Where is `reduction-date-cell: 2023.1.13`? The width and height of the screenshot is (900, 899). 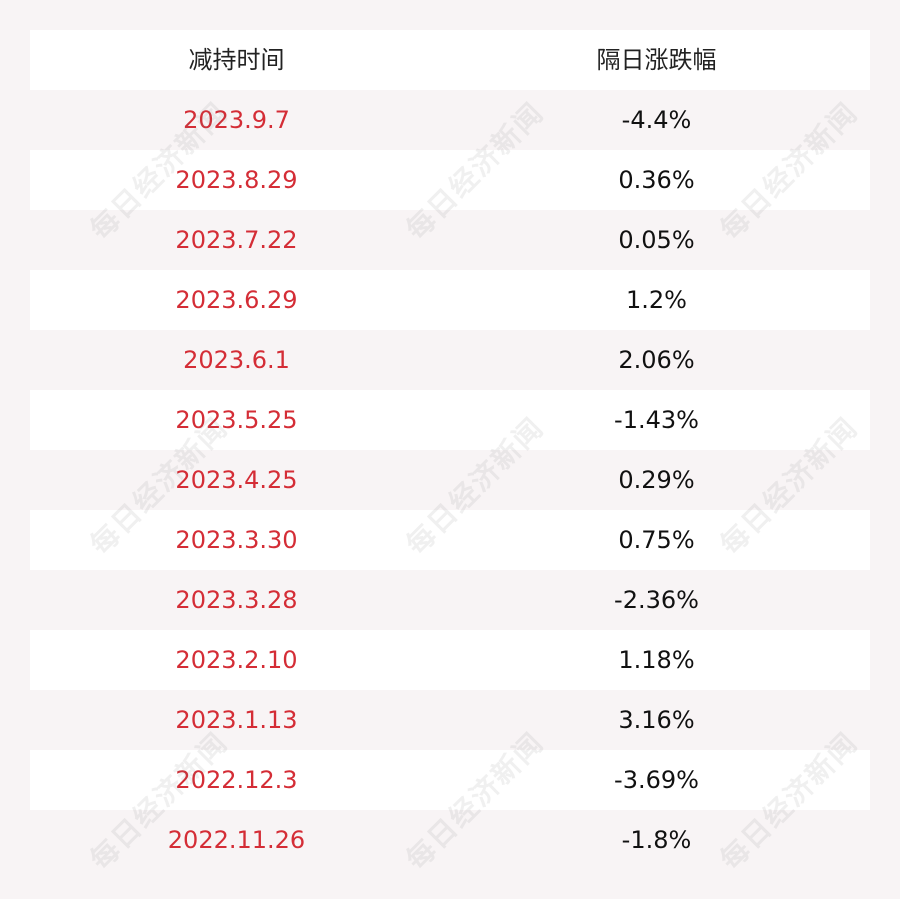 reduction-date-cell: 2023.1.13 is located at coordinates (236, 720).